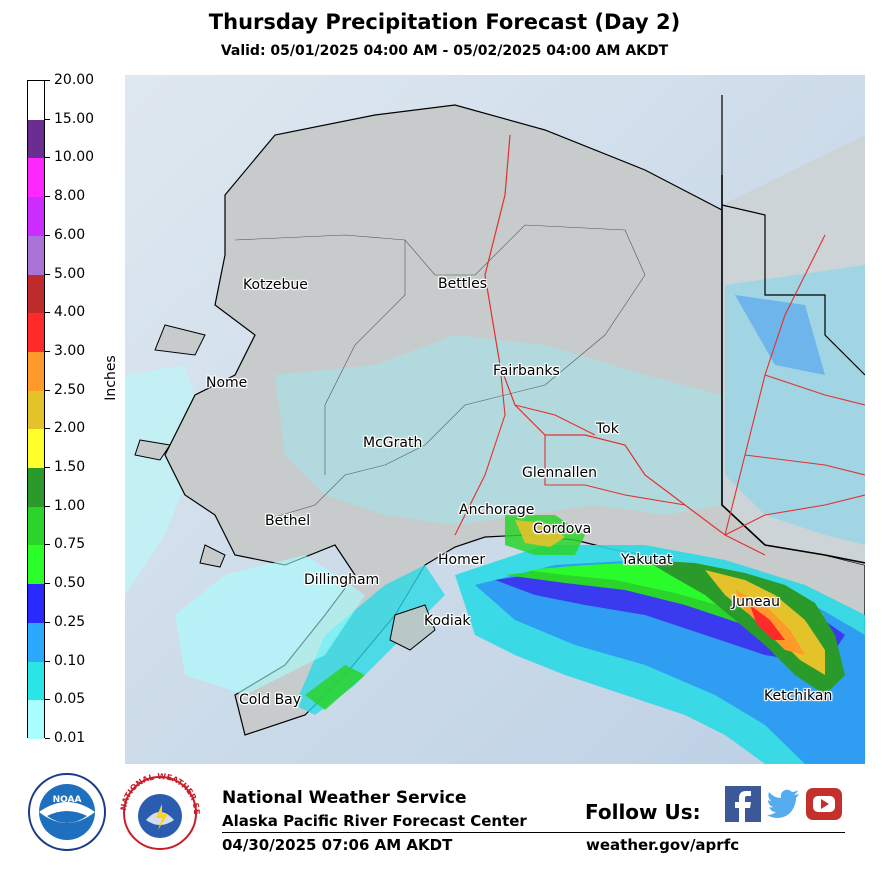  What do you see at coordinates (70, 738) in the screenshot?
I see `colorbar-tick-label: 0.01` at bounding box center [70, 738].